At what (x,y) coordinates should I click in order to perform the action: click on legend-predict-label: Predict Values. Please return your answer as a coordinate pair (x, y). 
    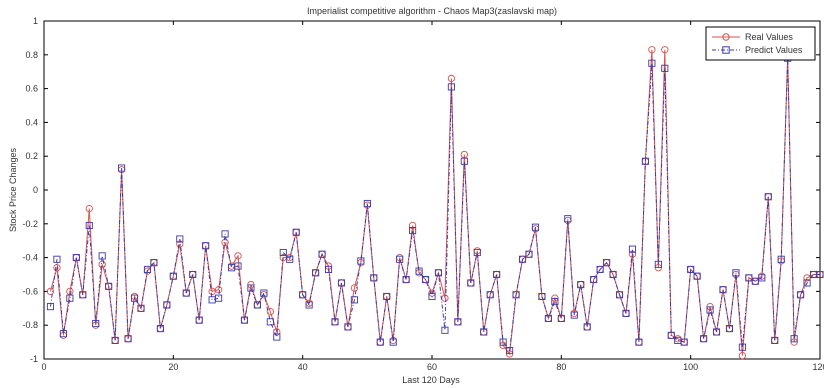
    Looking at the image, I should click on (774, 50).